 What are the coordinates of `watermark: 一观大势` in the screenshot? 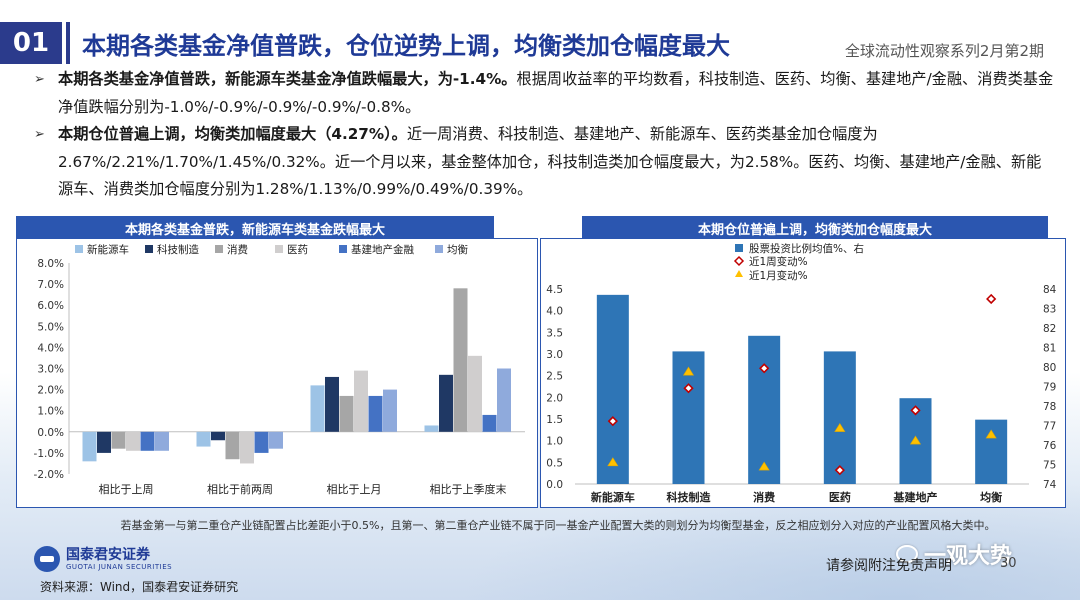 It's located at (954, 554).